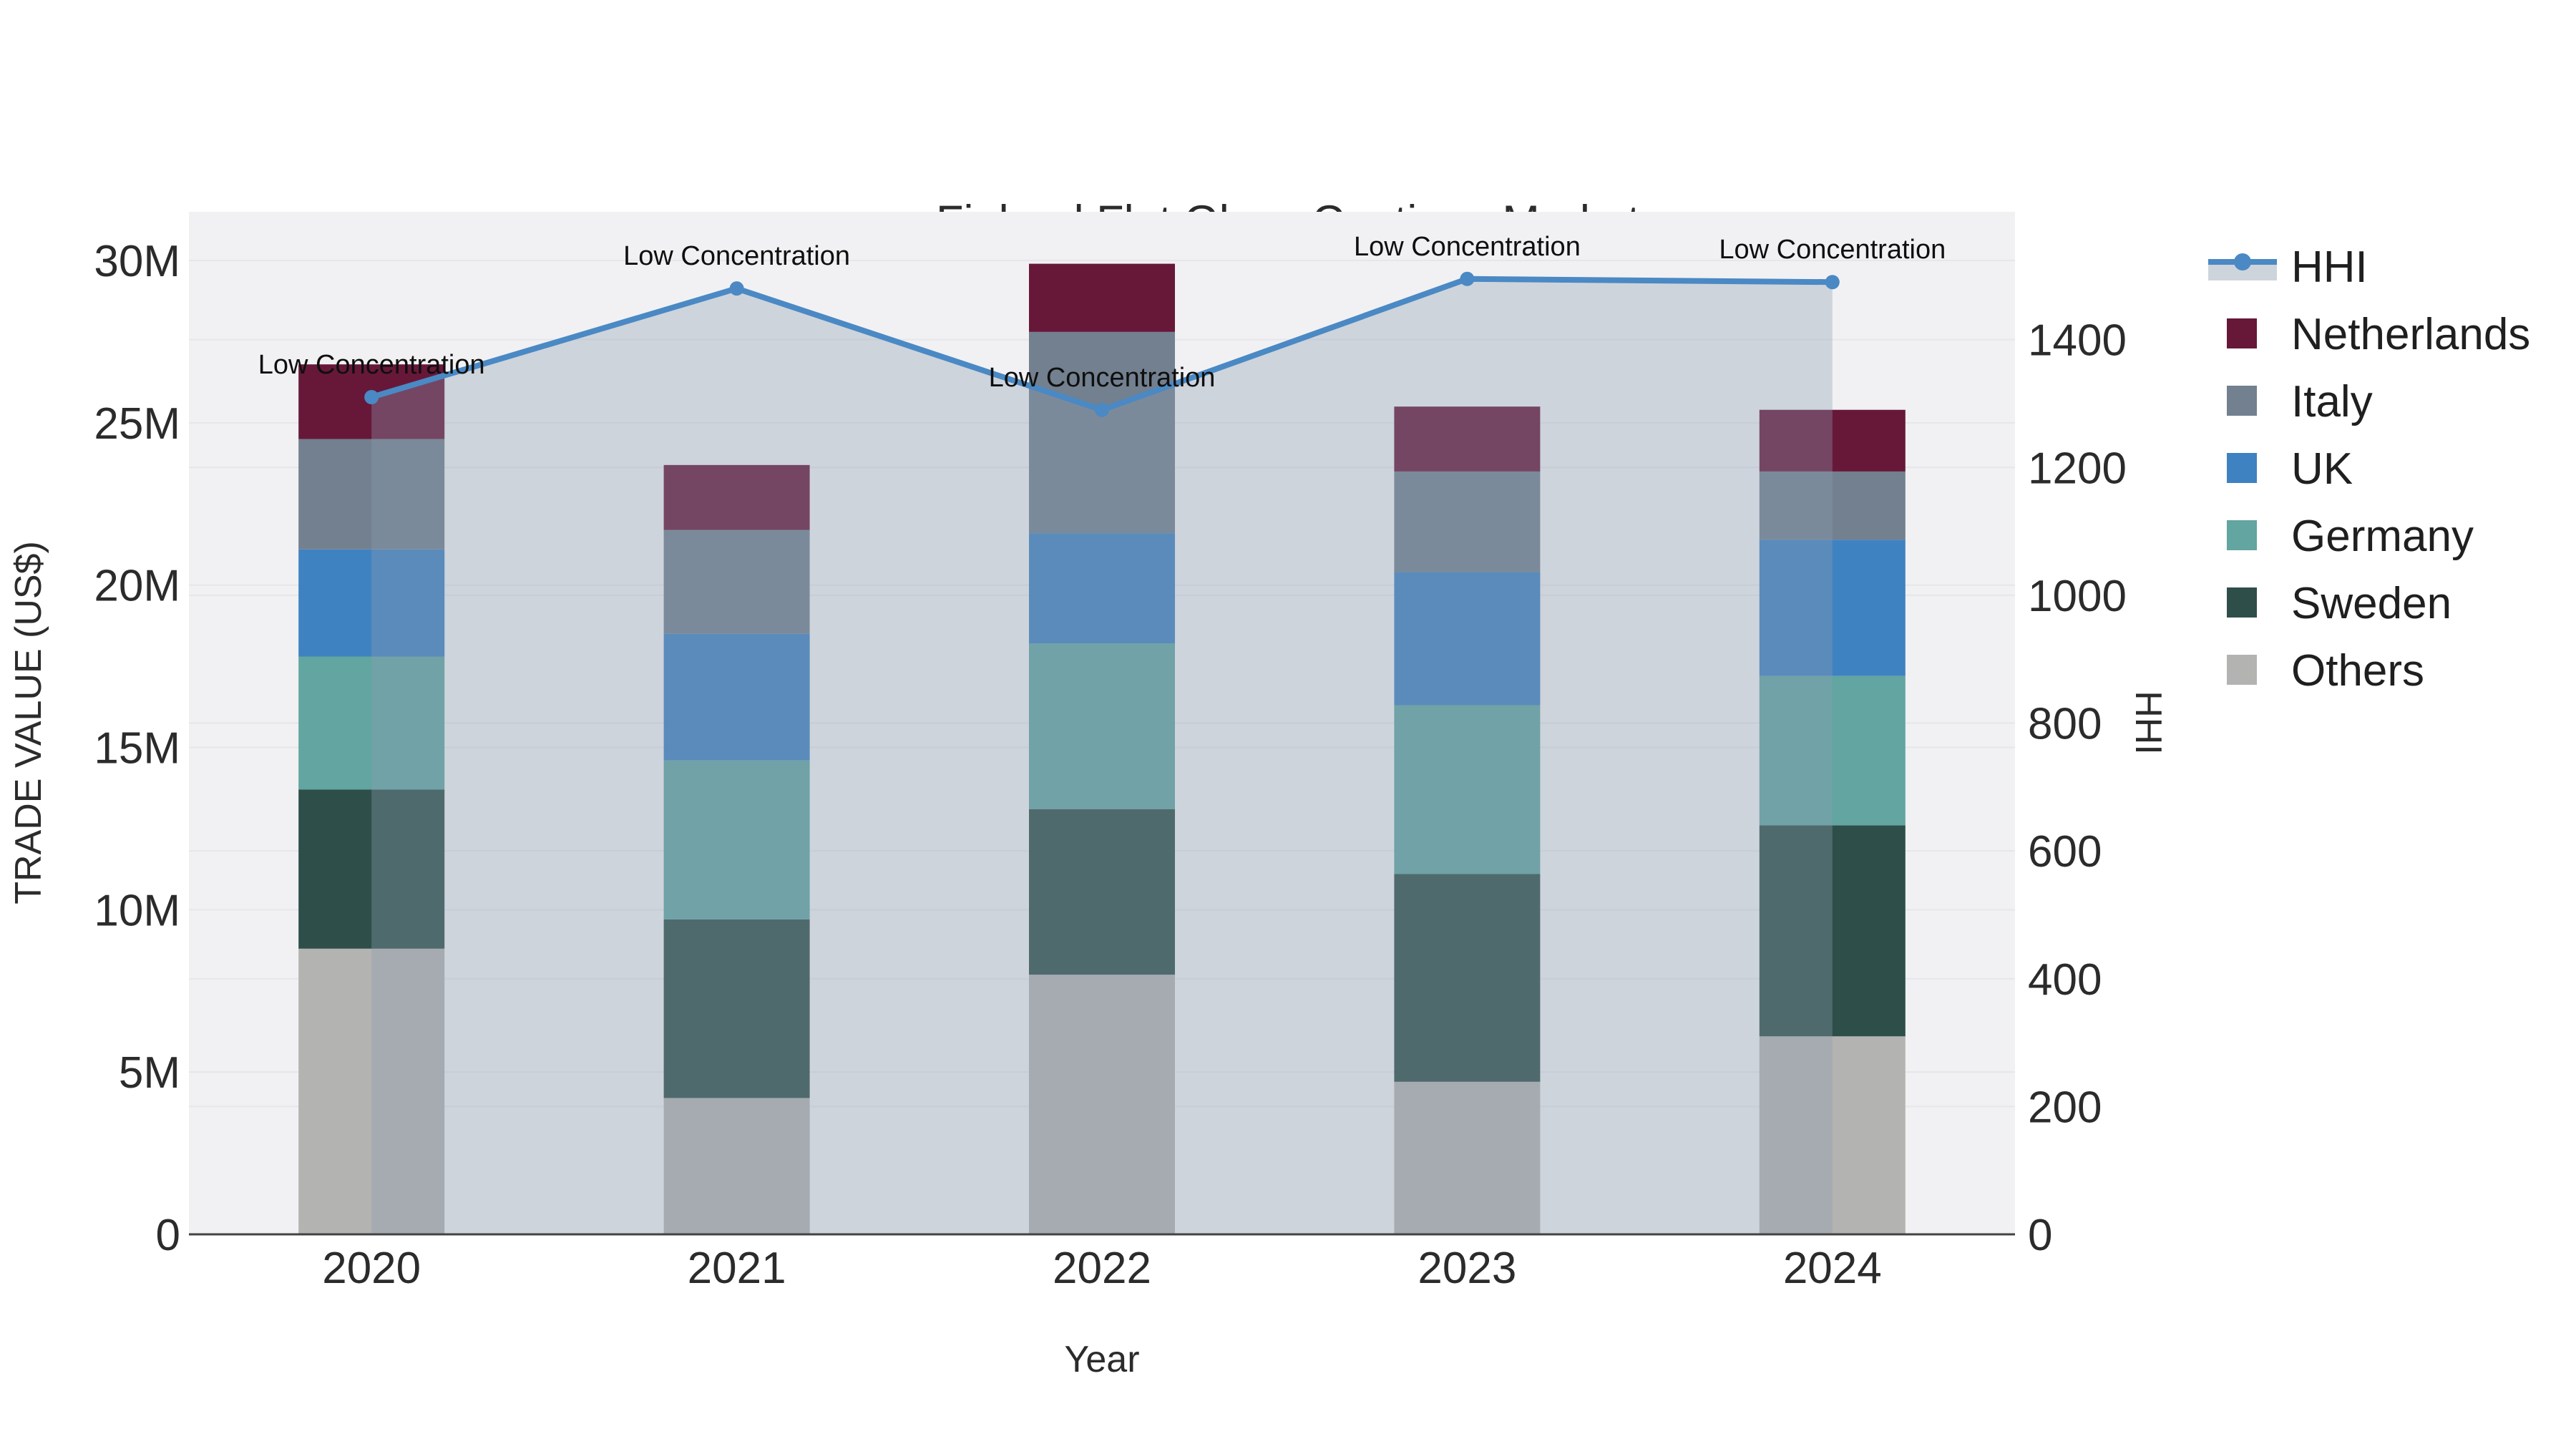  Describe the element at coordinates (1832, 440) in the screenshot. I see `bar-segment-2024-netherlands` at that location.